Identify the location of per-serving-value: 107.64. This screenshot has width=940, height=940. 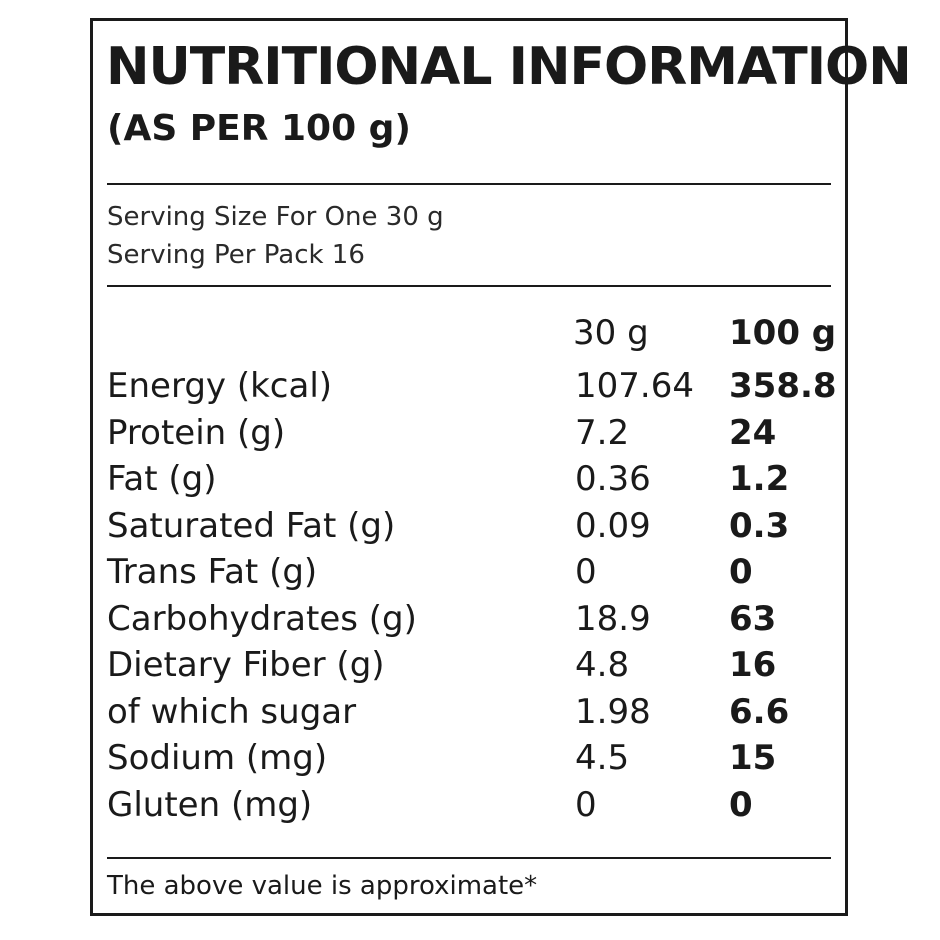
(634, 386).